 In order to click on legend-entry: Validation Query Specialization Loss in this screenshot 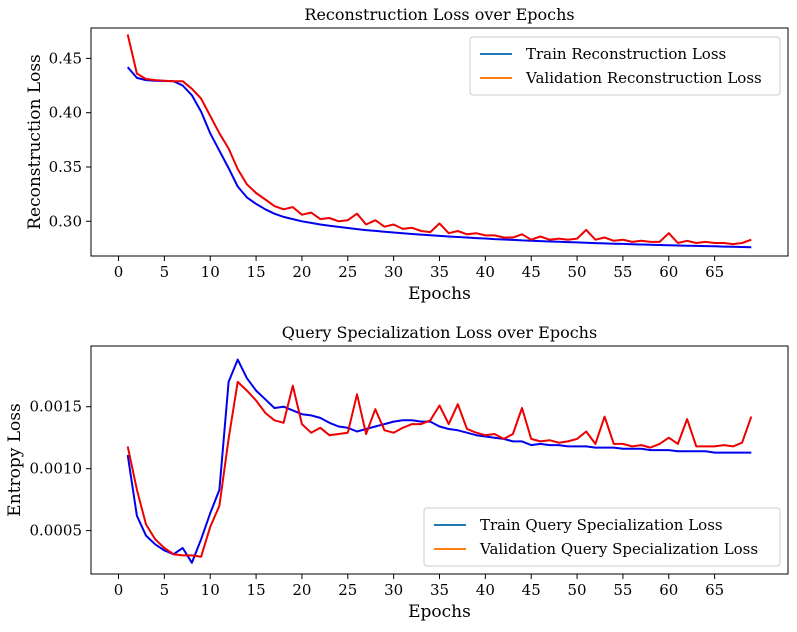, I will do `click(618, 549)`.